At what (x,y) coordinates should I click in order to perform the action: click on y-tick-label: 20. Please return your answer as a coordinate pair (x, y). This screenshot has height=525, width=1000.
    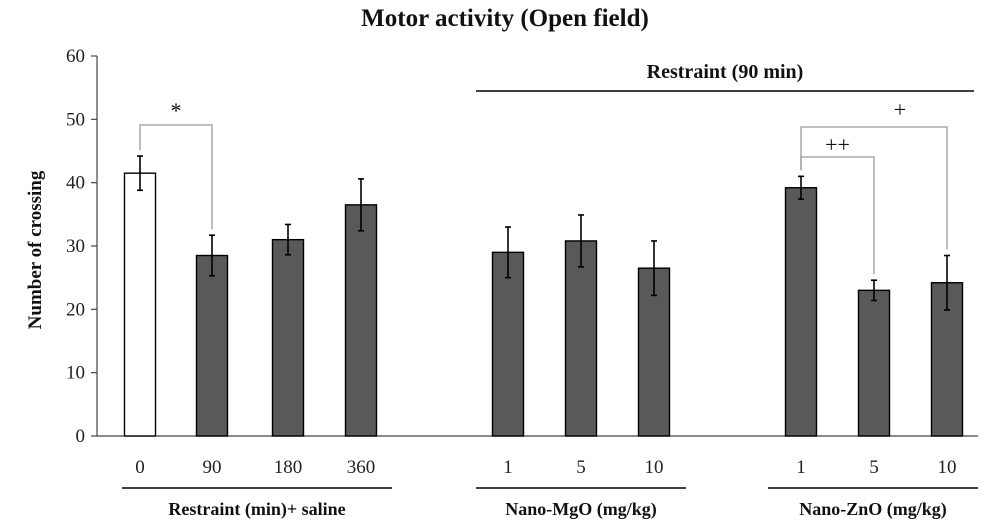
    Looking at the image, I should click on (75, 309).